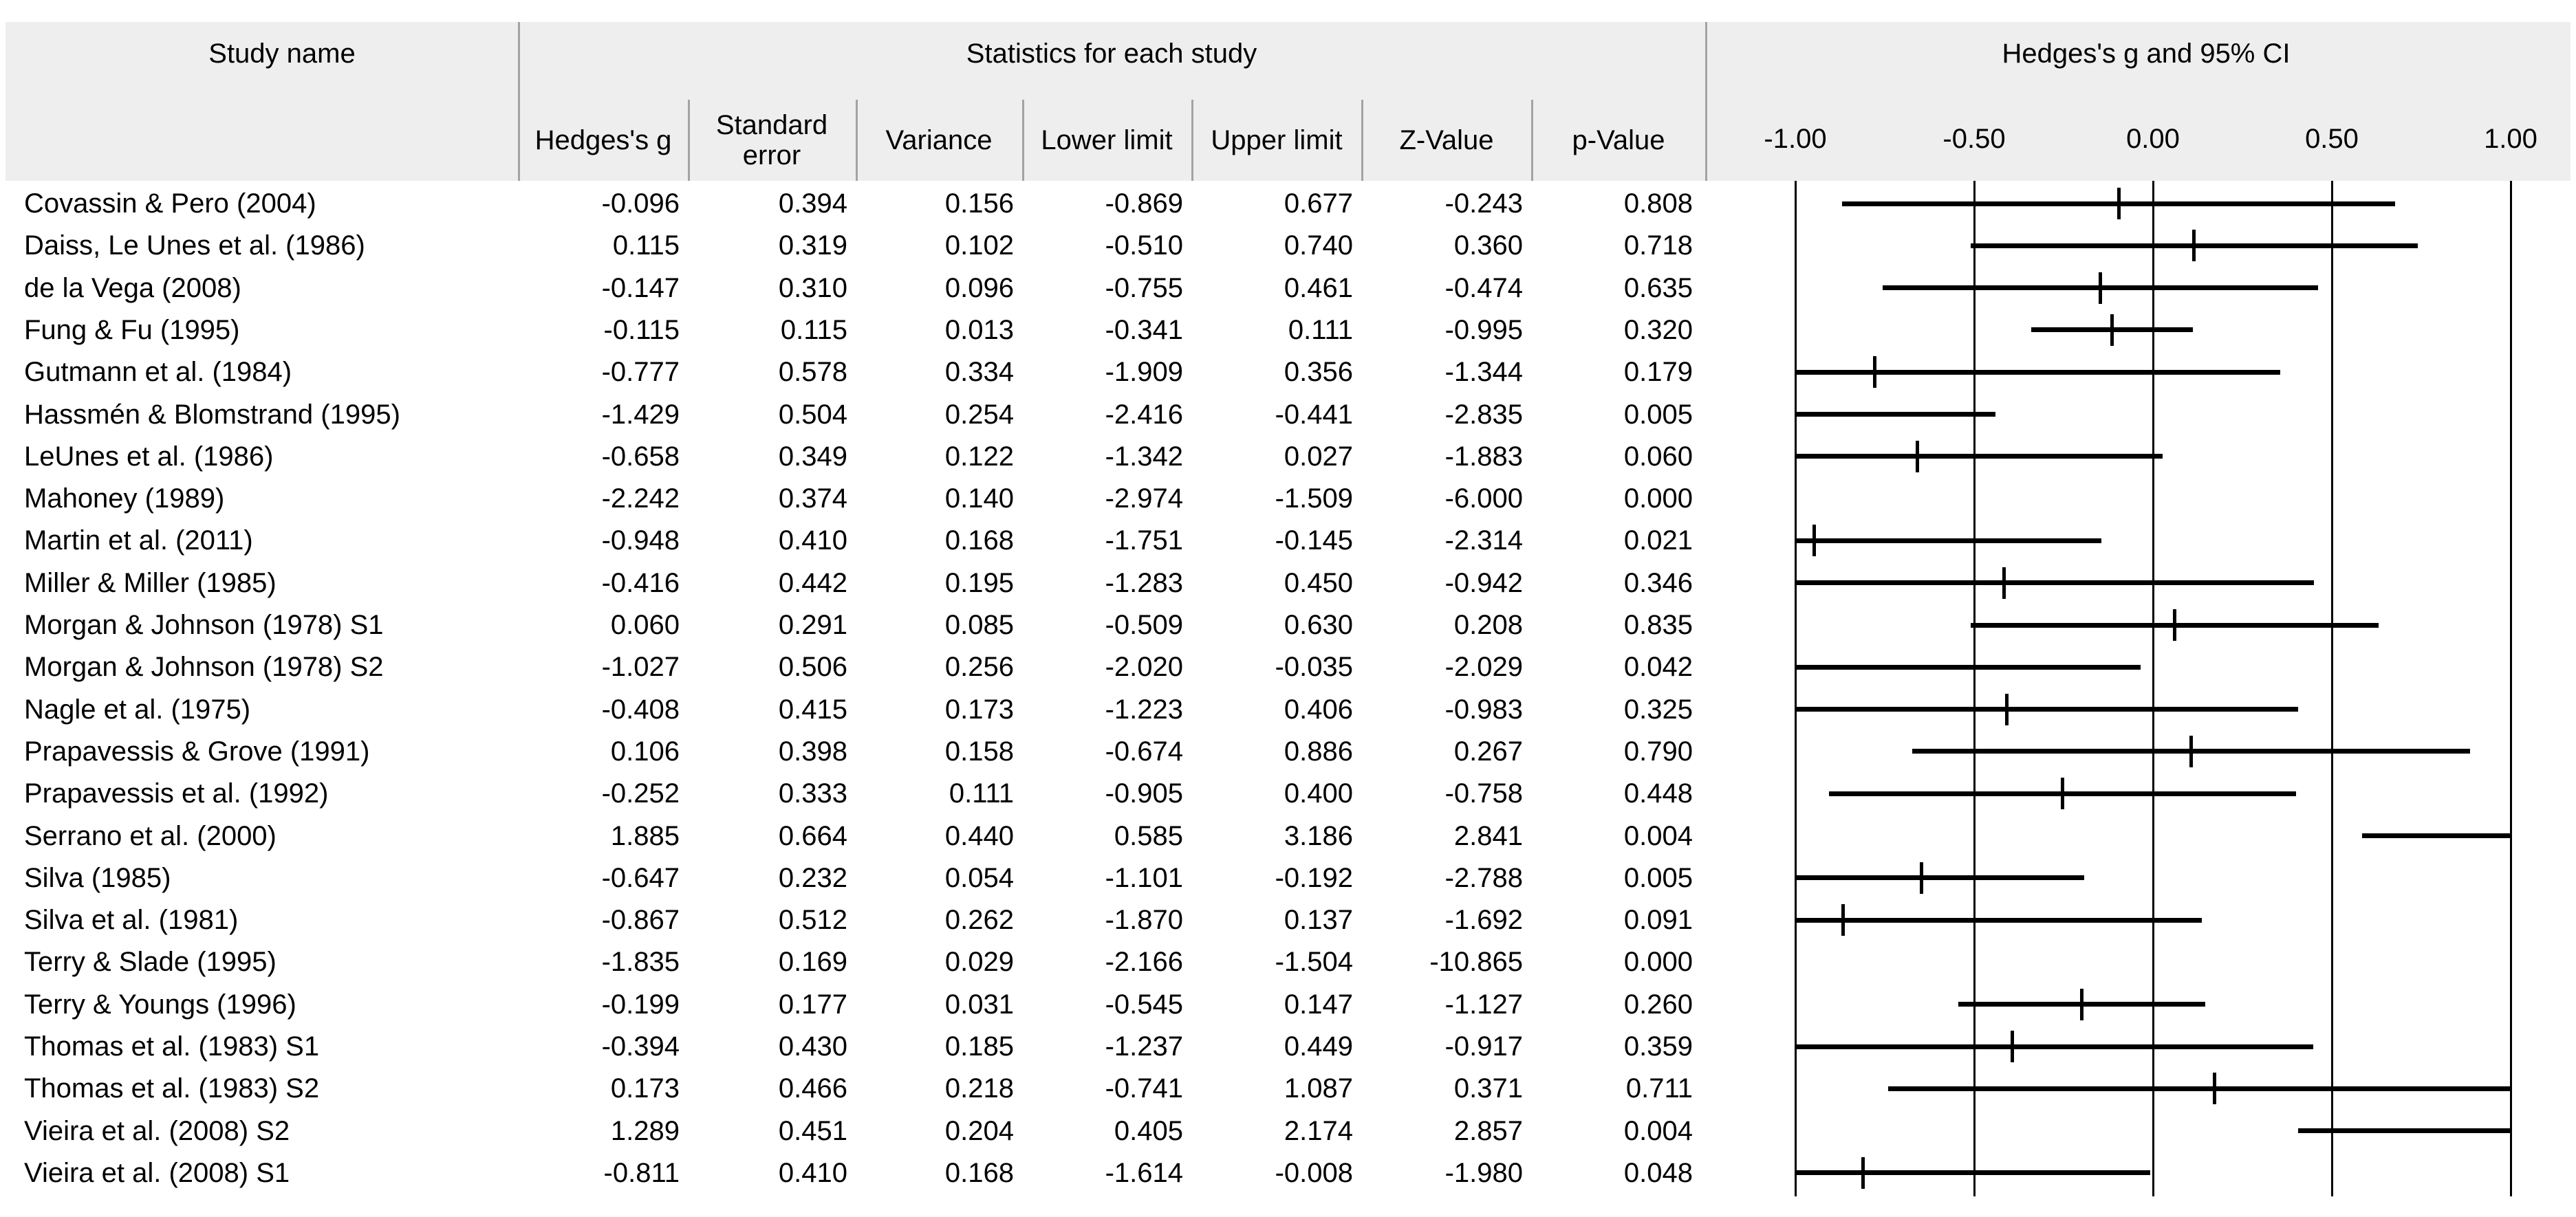  Describe the element at coordinates (1658, 582) in the screenshot. I see `stat-cell: 0.346` at that location.